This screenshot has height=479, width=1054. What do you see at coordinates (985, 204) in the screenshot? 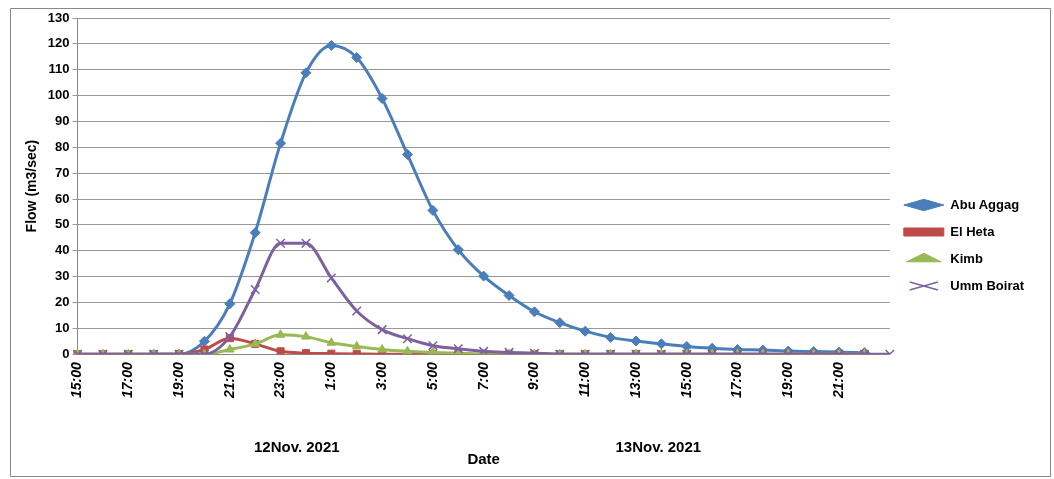
I see `legend-label: Abu Aggag` at bounding box center [985, 204].